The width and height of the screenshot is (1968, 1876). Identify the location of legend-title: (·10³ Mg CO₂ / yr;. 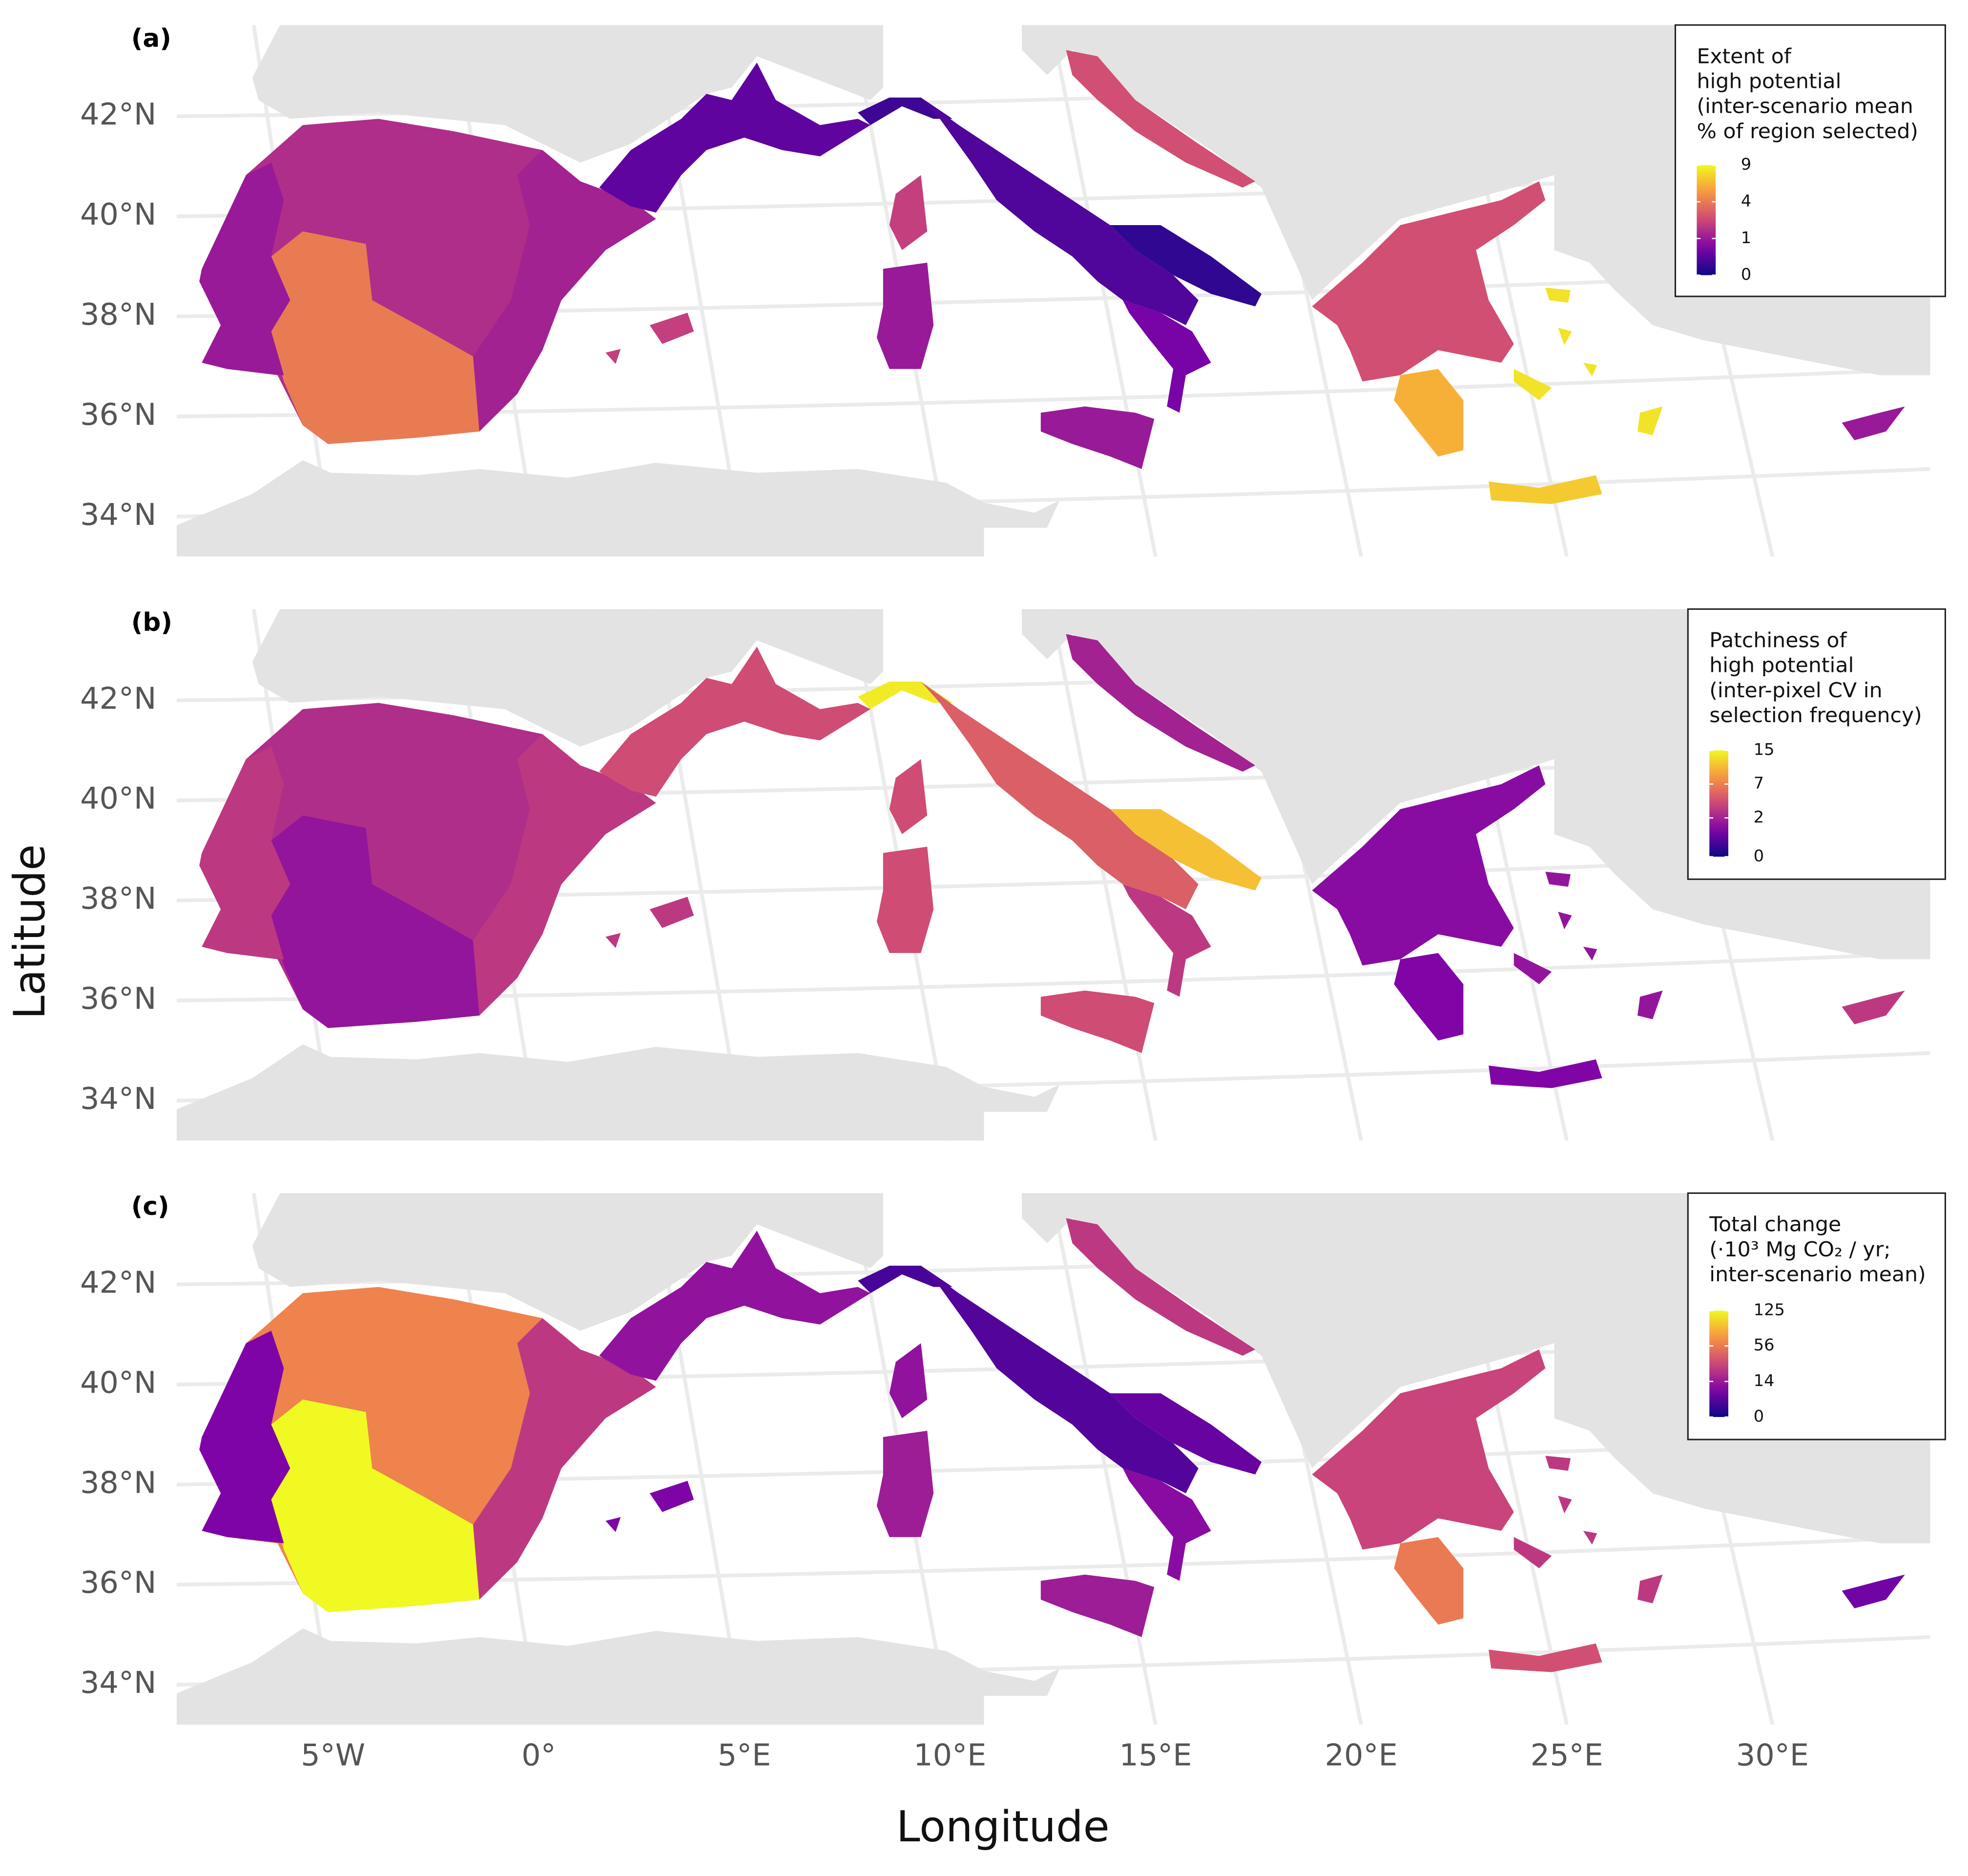
(1800, 1250).